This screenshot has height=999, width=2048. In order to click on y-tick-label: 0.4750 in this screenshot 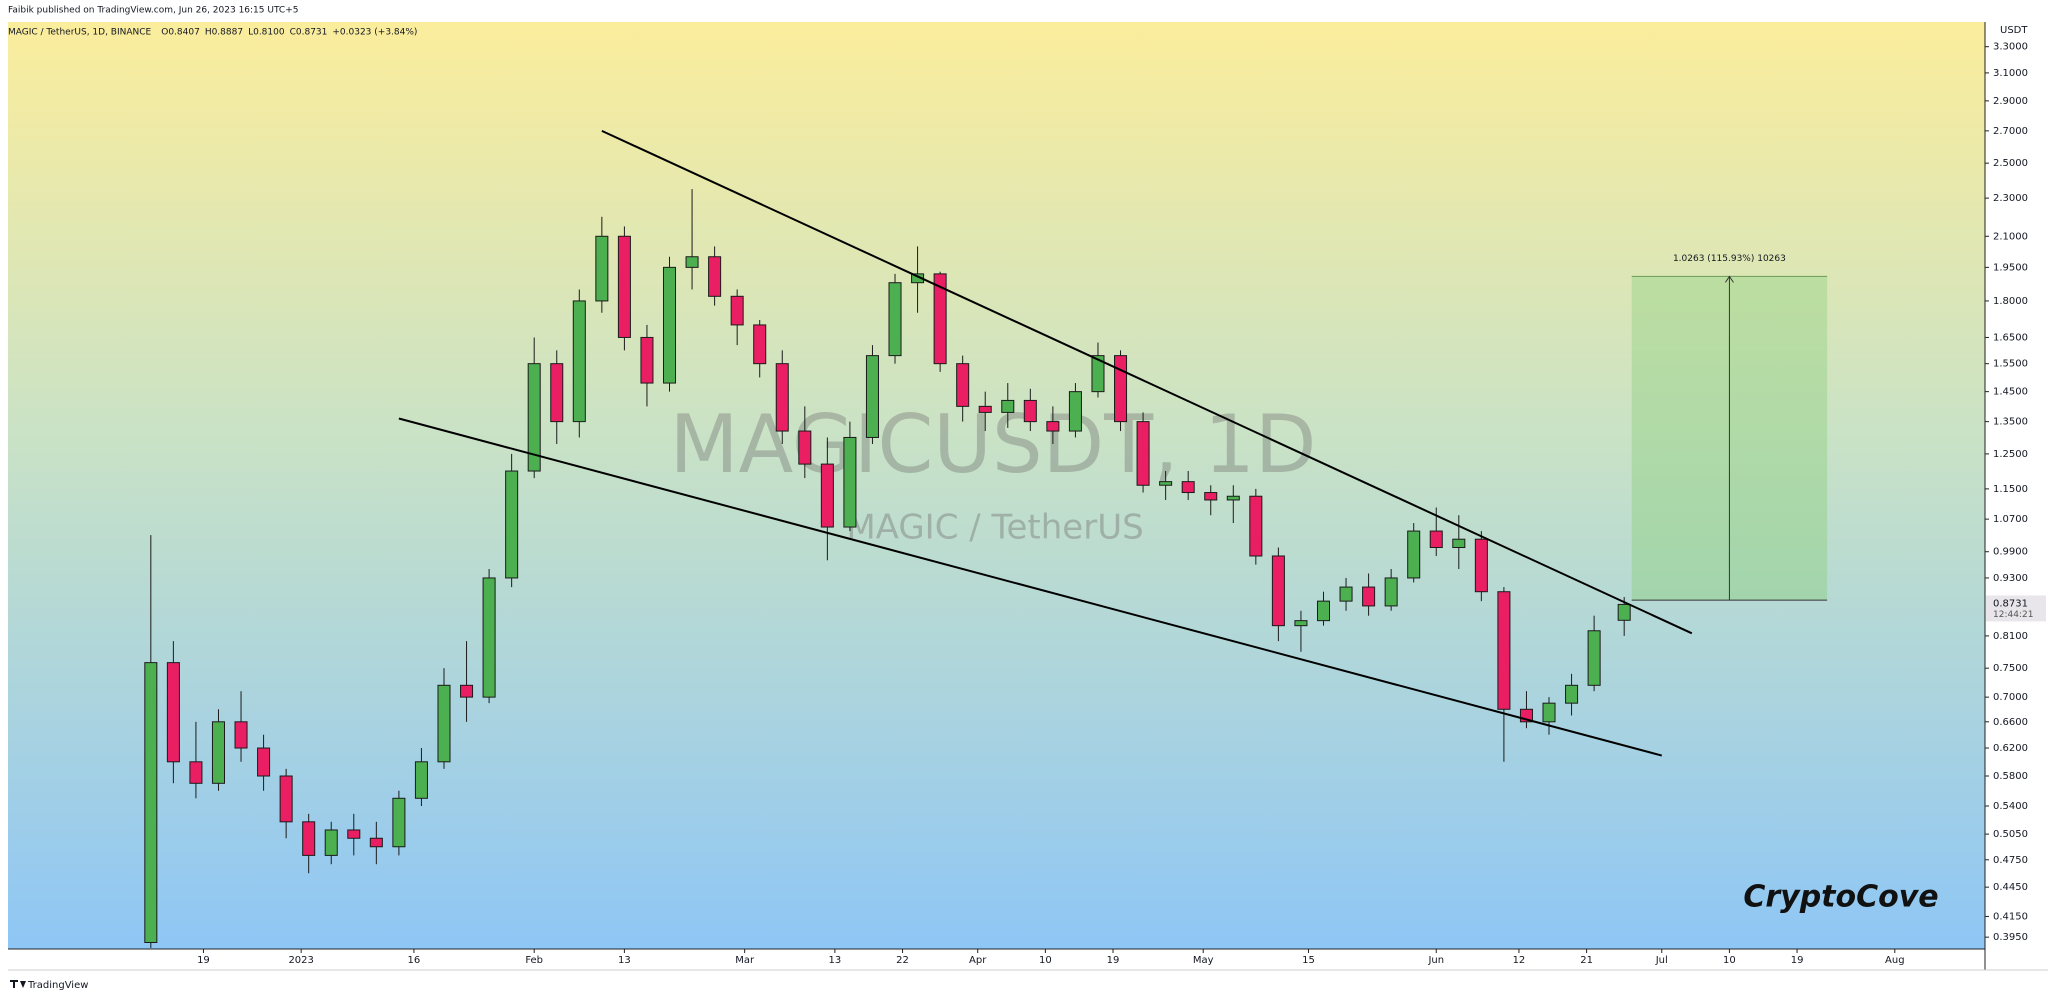, I will do `click(2010, 860)`.